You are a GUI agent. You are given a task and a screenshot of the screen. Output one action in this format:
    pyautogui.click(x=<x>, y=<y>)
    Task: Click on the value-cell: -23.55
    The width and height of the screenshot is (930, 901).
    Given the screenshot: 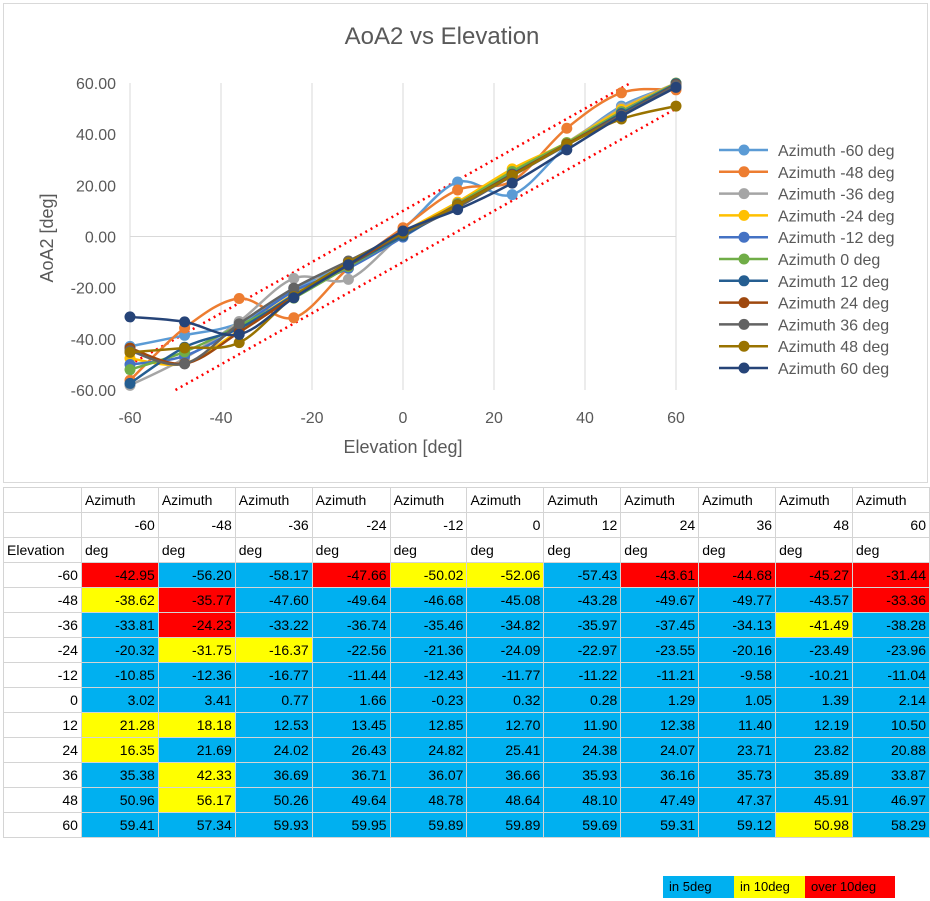 What is the action you would take?
    pyautogui.click(x=660, y=650)
    